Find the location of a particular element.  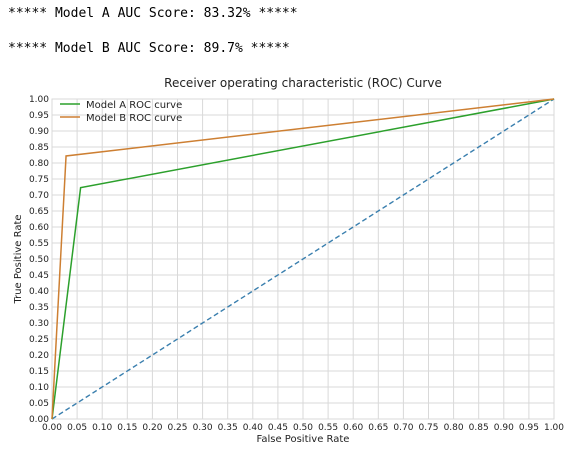

y-tick-label: 0.45 is located at coordinates (39, 276).